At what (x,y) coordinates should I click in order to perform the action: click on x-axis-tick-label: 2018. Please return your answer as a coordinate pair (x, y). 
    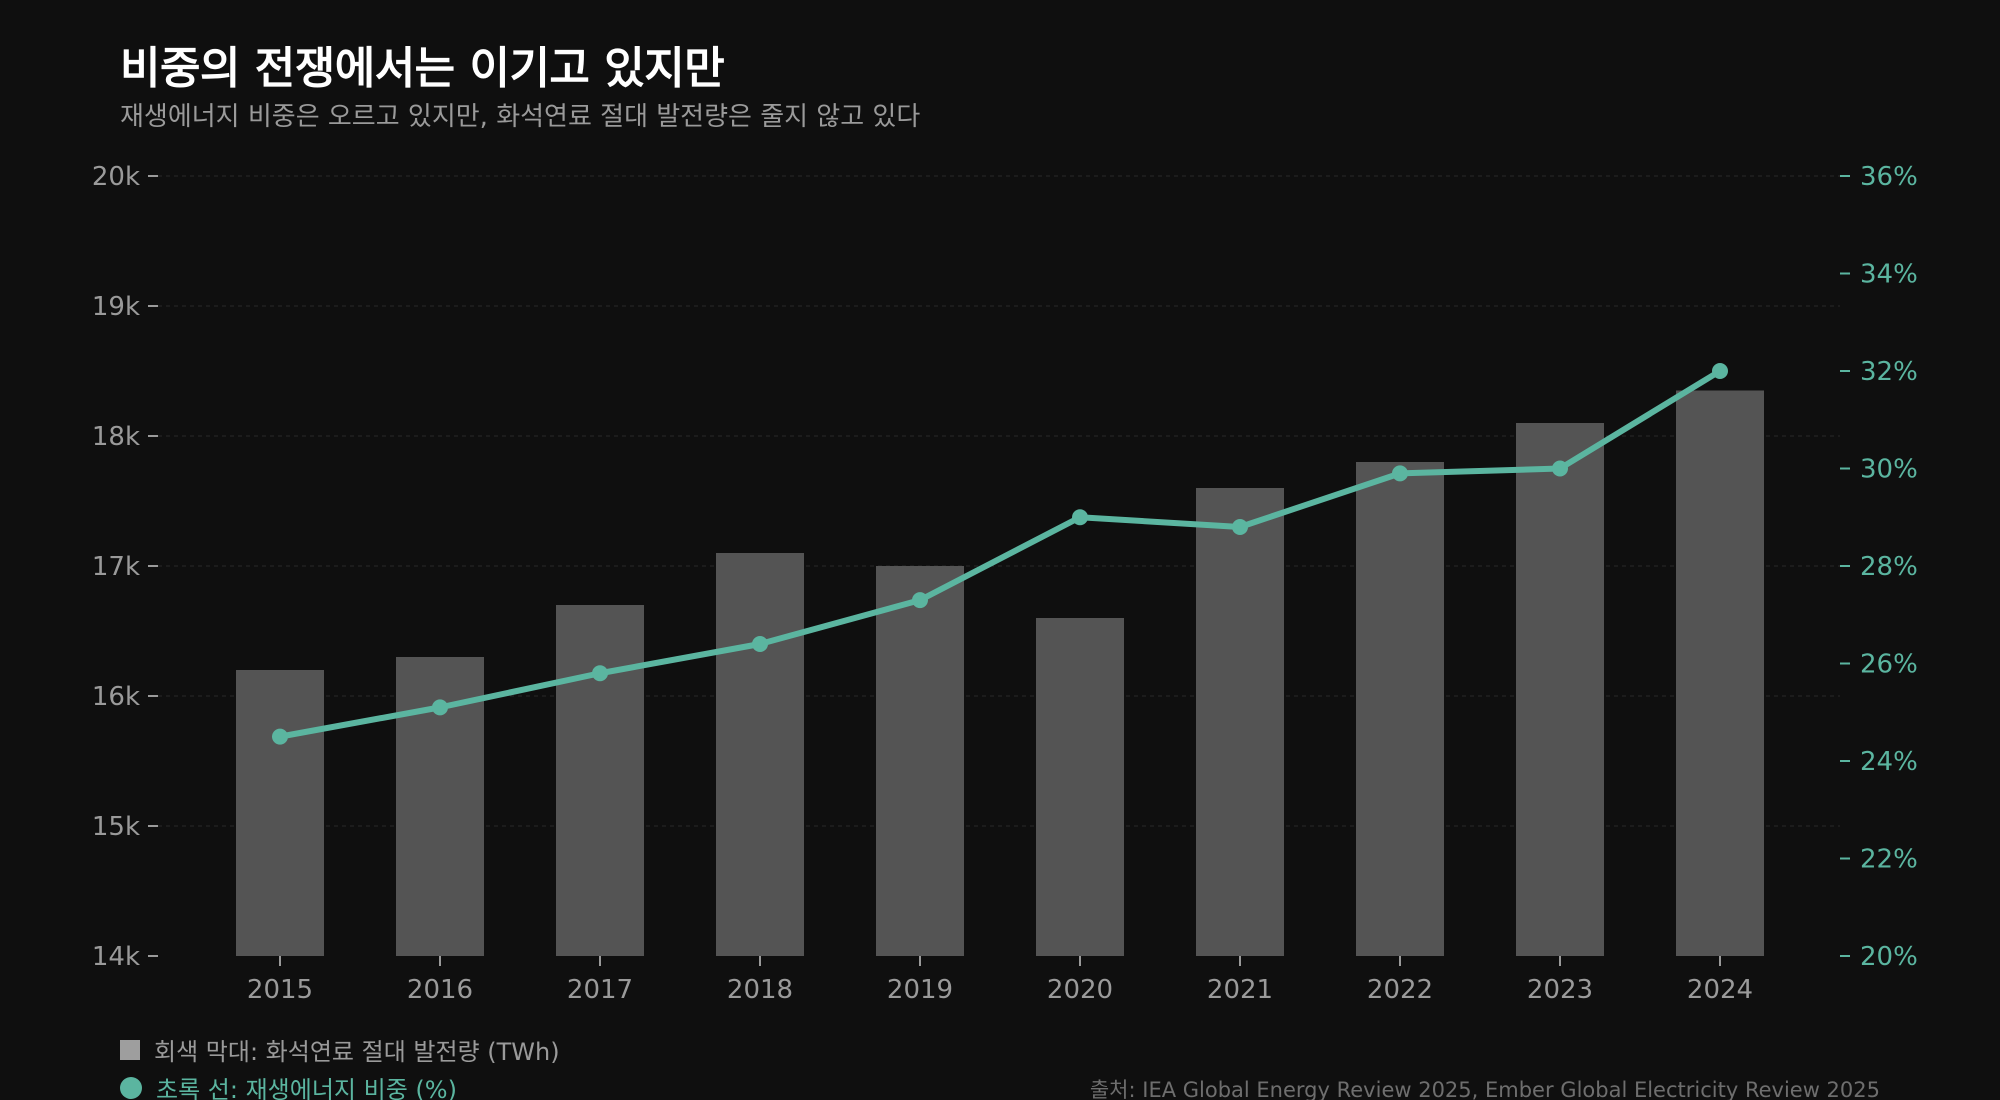
    Looking at the image, I should click on (760, 990).